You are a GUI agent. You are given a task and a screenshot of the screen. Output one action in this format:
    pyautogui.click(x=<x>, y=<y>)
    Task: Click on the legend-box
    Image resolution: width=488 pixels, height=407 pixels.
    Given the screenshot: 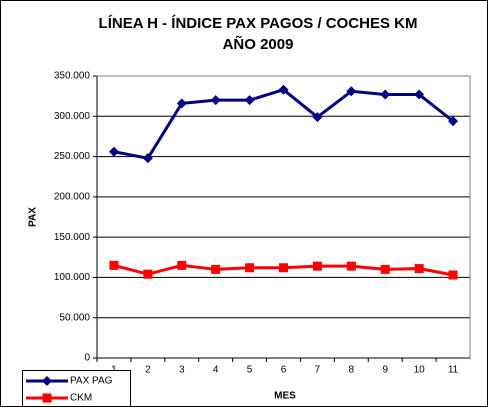 What is the action you would take?
    pyautogui.click(x=76, y=388)
    